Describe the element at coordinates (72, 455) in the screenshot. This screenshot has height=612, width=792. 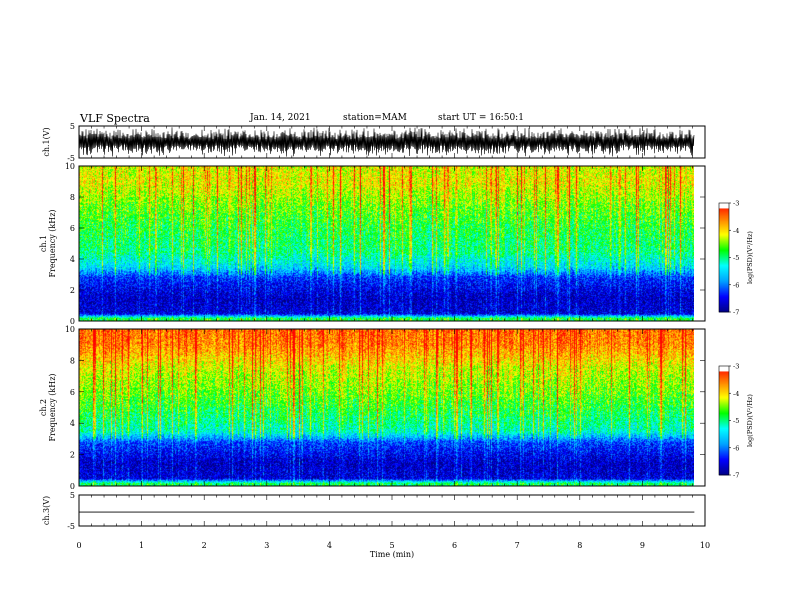
I see `ch2-spectrogram-ytick-label: 2` at that location.